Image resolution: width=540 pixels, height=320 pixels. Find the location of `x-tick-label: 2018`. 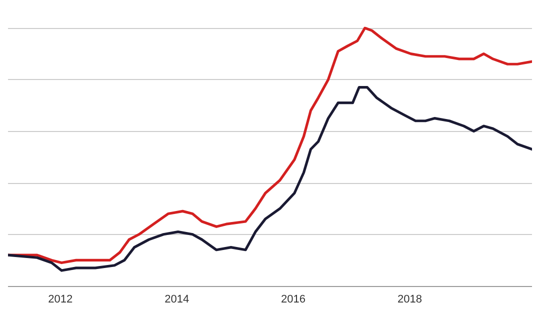

x-tick-label: 2018 is located at coordinates (409, 300).